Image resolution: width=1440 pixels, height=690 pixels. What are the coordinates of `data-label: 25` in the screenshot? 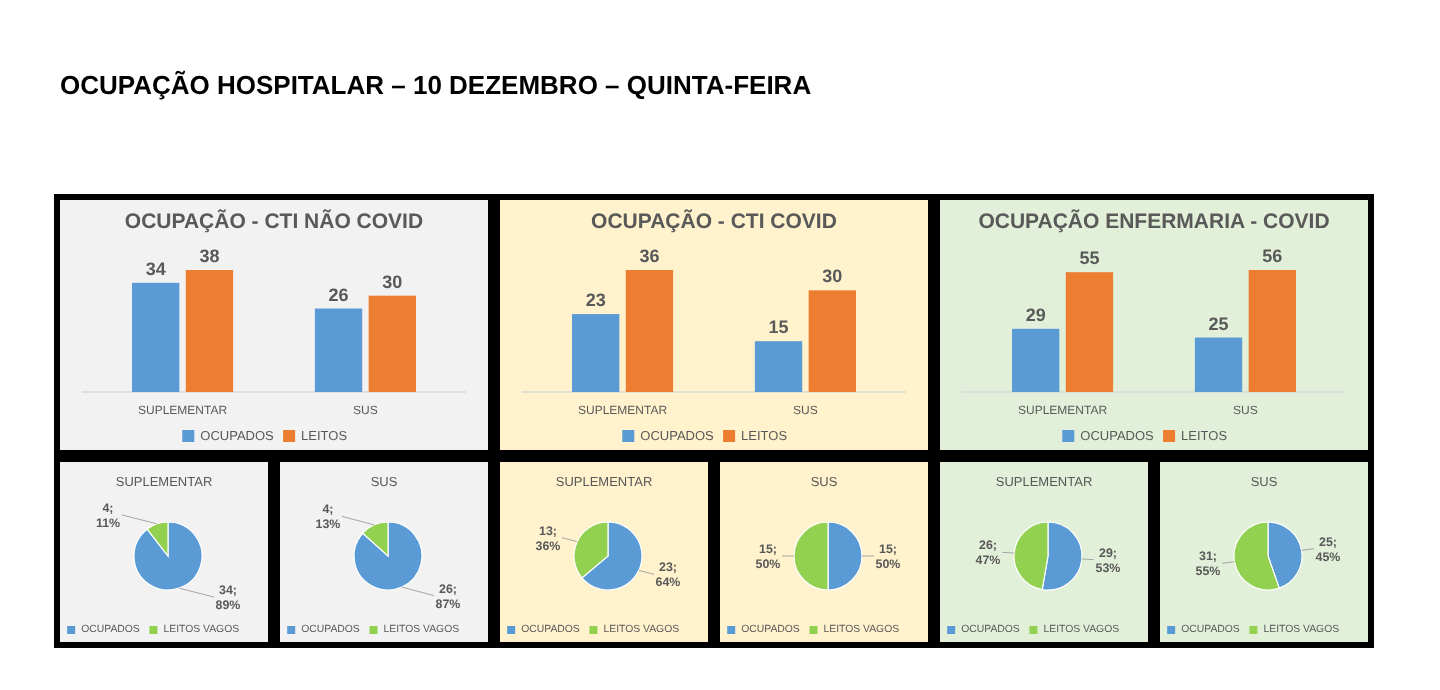 It's located at (1218, 323).